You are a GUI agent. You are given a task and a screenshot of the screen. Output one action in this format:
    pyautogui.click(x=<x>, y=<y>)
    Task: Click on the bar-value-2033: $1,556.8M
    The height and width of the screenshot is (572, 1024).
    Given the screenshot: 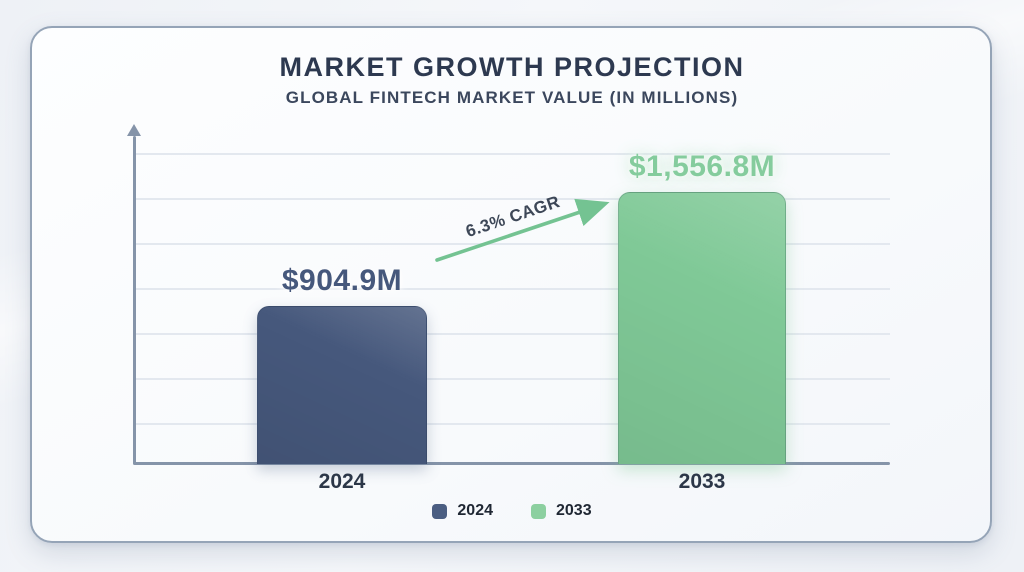 What is the action you would take?
    pyautogui.click(x=702, y=166)
    